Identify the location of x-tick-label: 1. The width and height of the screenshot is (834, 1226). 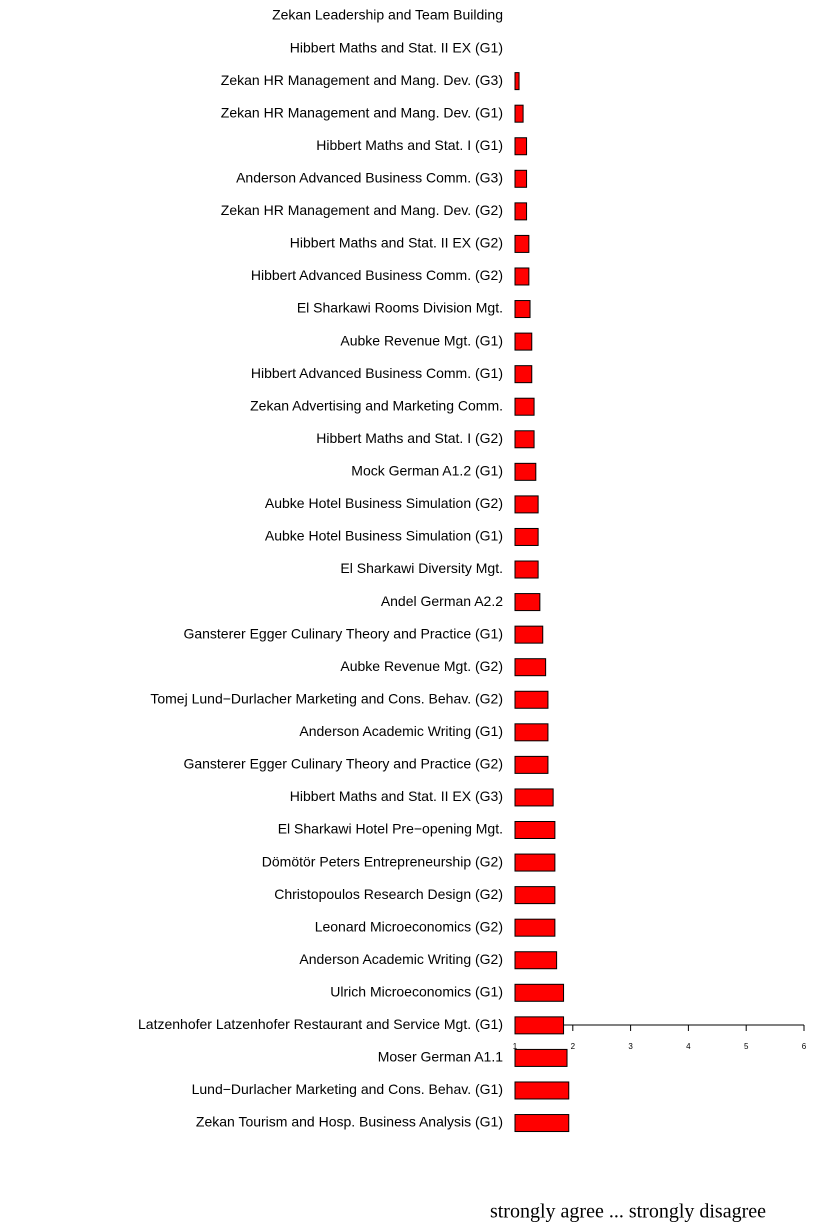
(515, 1046).